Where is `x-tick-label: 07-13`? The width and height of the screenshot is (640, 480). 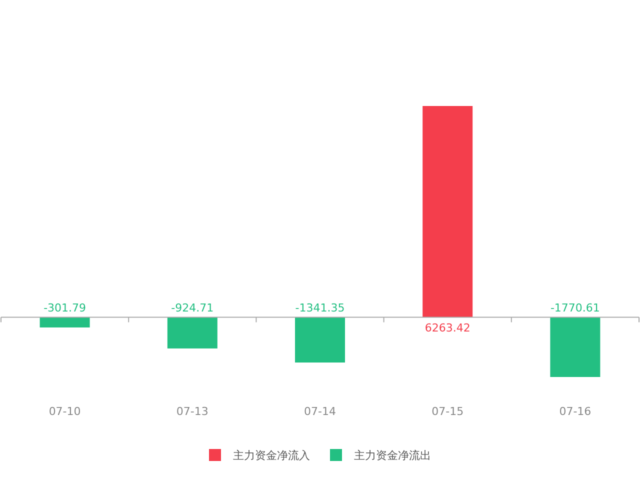 x-tick-label: 07-13 is located at coordinates (192, 411).